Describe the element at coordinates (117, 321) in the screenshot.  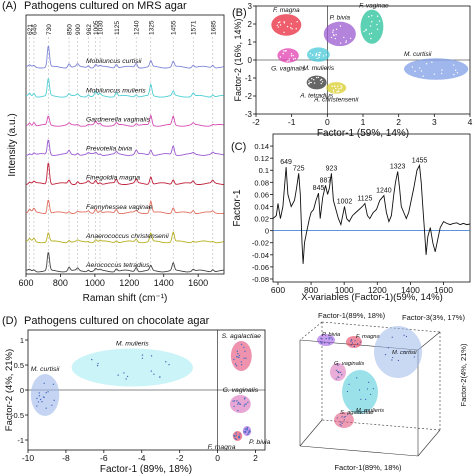
I see `panel-d-title: Pathogens cultured on chocolate agar` at that location.